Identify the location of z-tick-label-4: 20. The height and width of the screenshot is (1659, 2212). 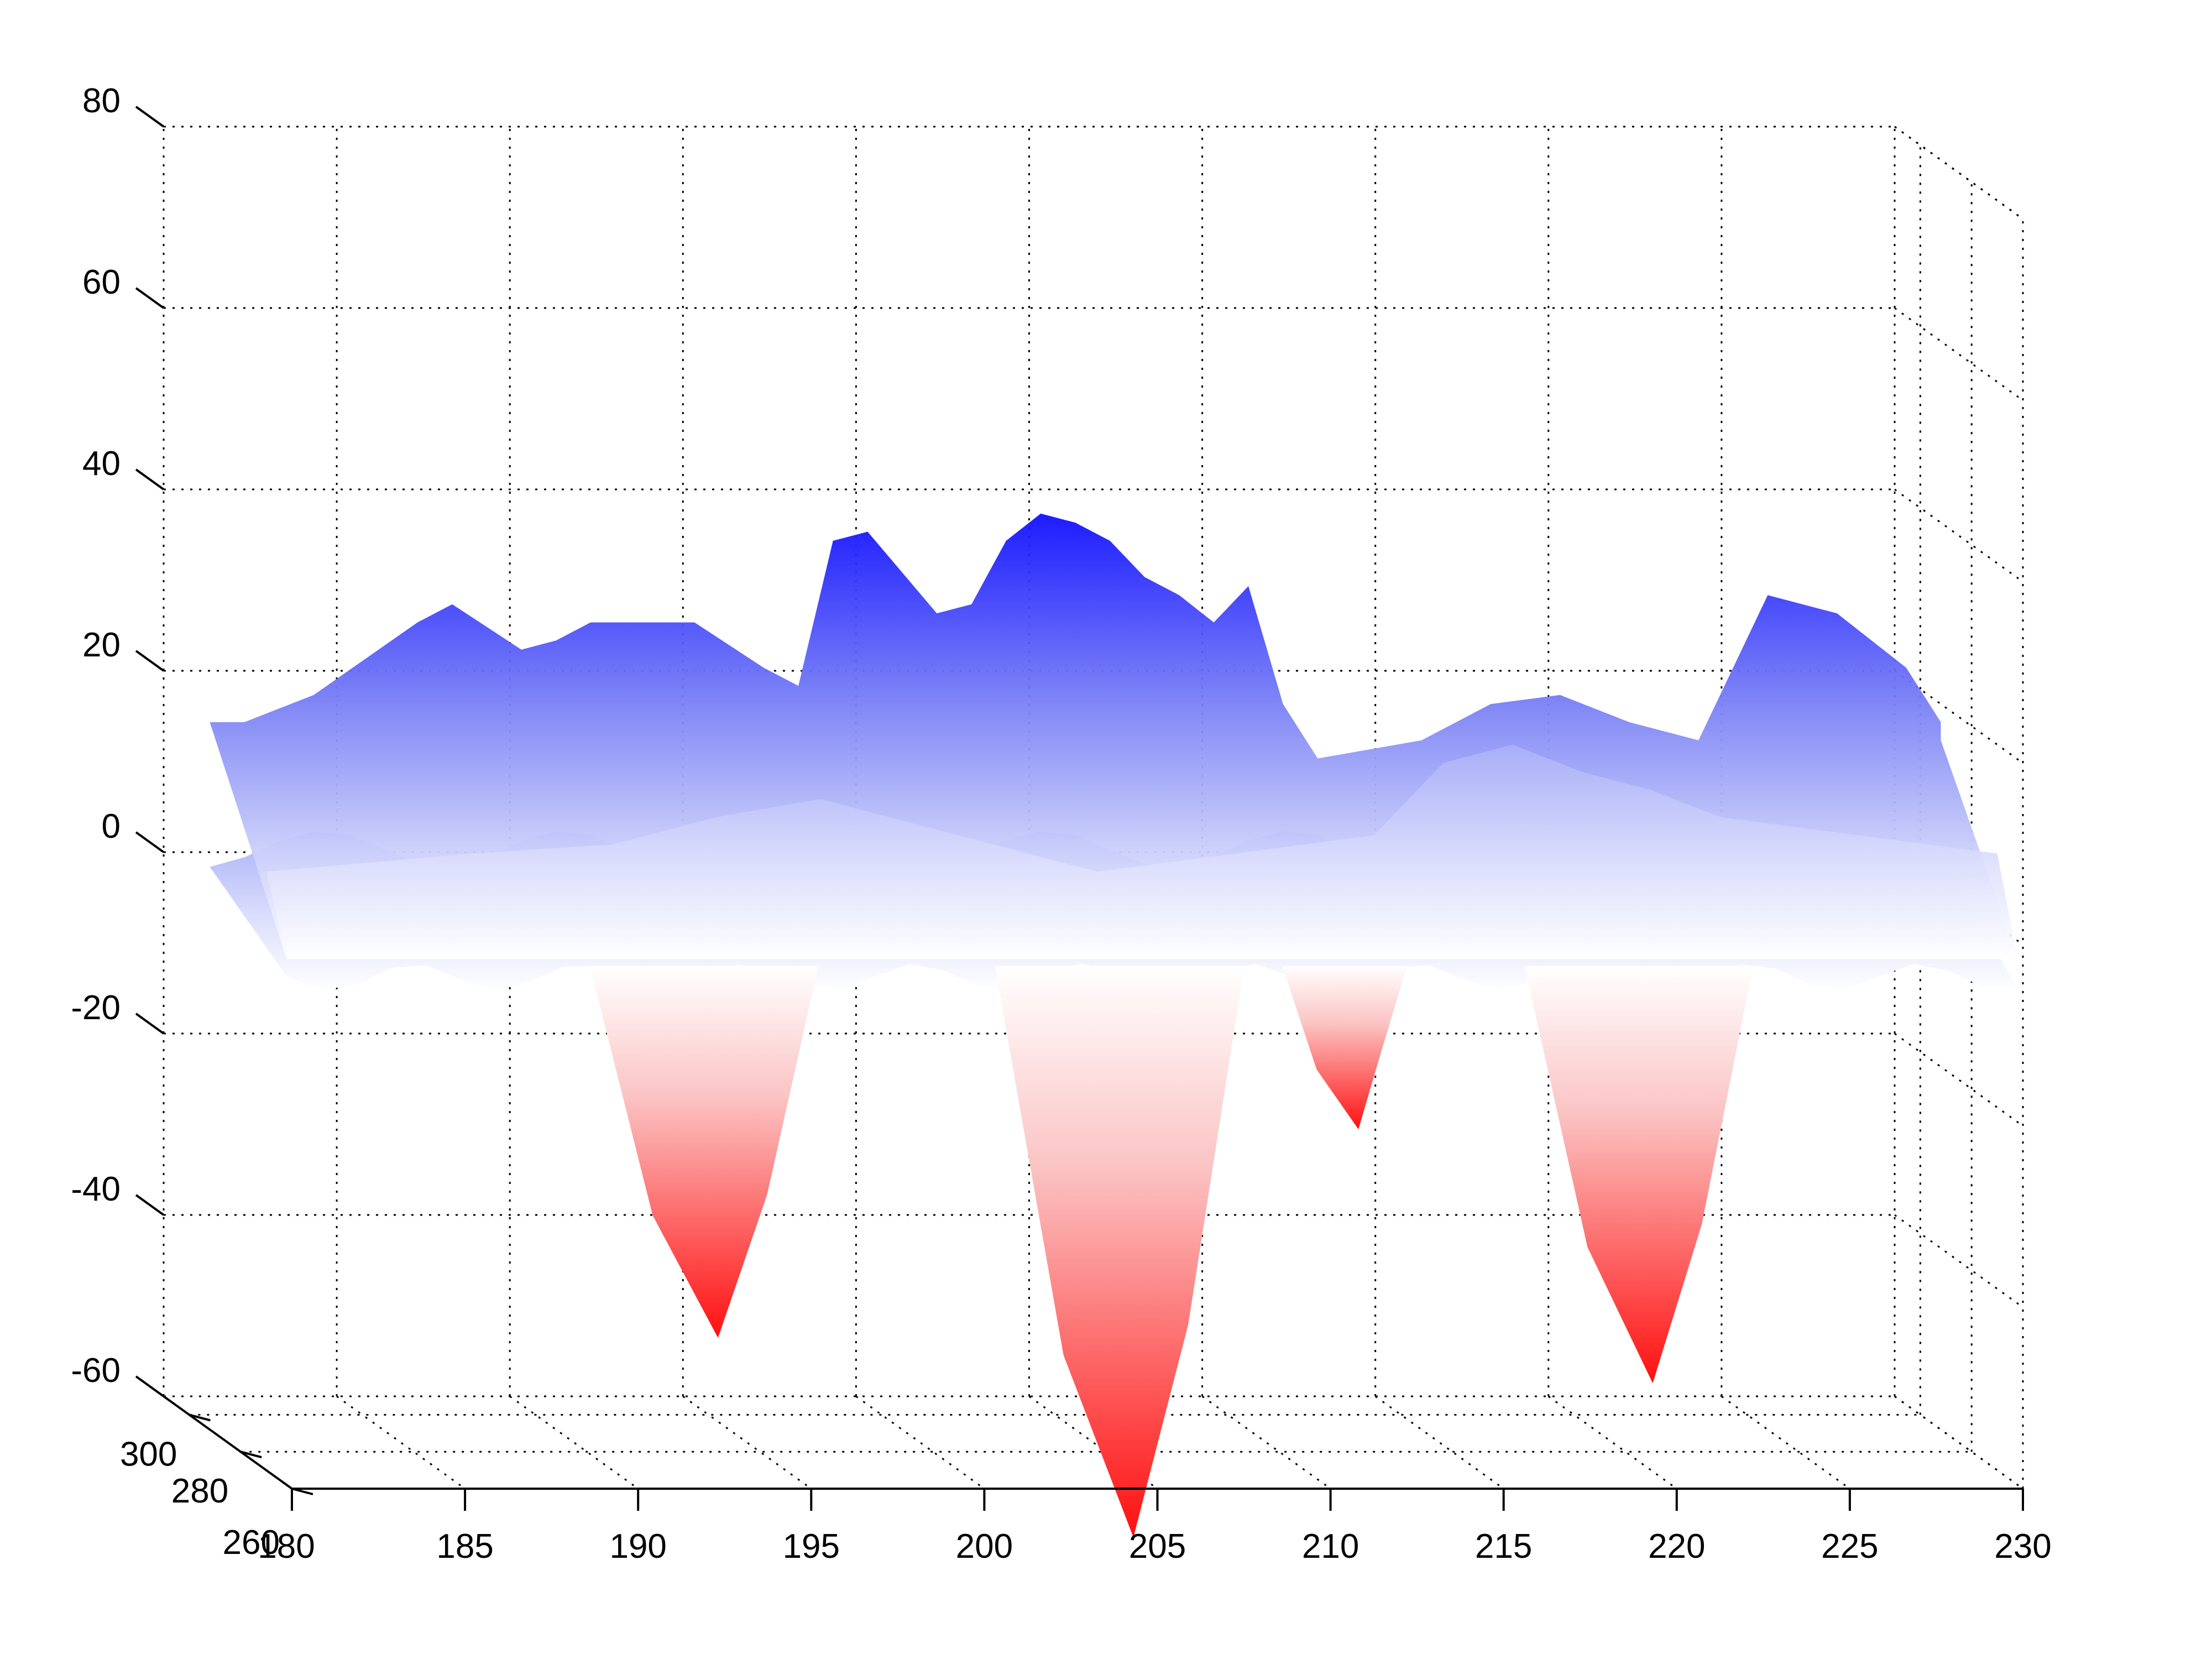
(101, 645).